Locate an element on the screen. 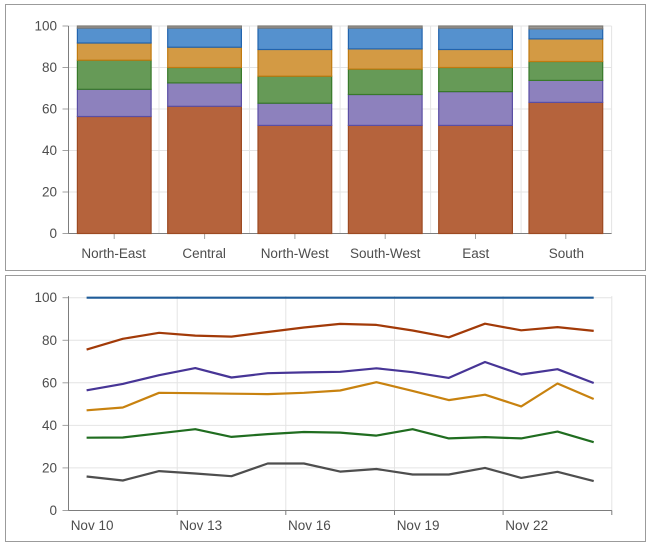 The width and height of the screenshot is (650, 551). svg-text: South is located at coordinates (566, 253).